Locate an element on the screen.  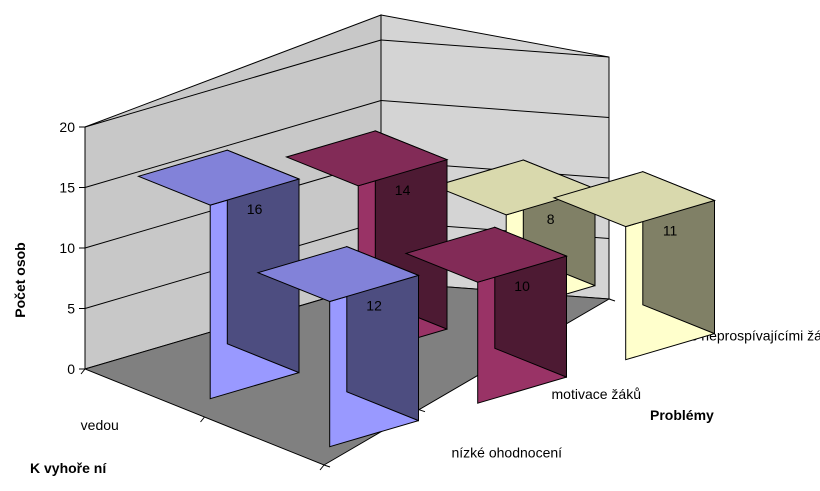
y-axis-title: Počet osob is located at coordinates (20, 279).